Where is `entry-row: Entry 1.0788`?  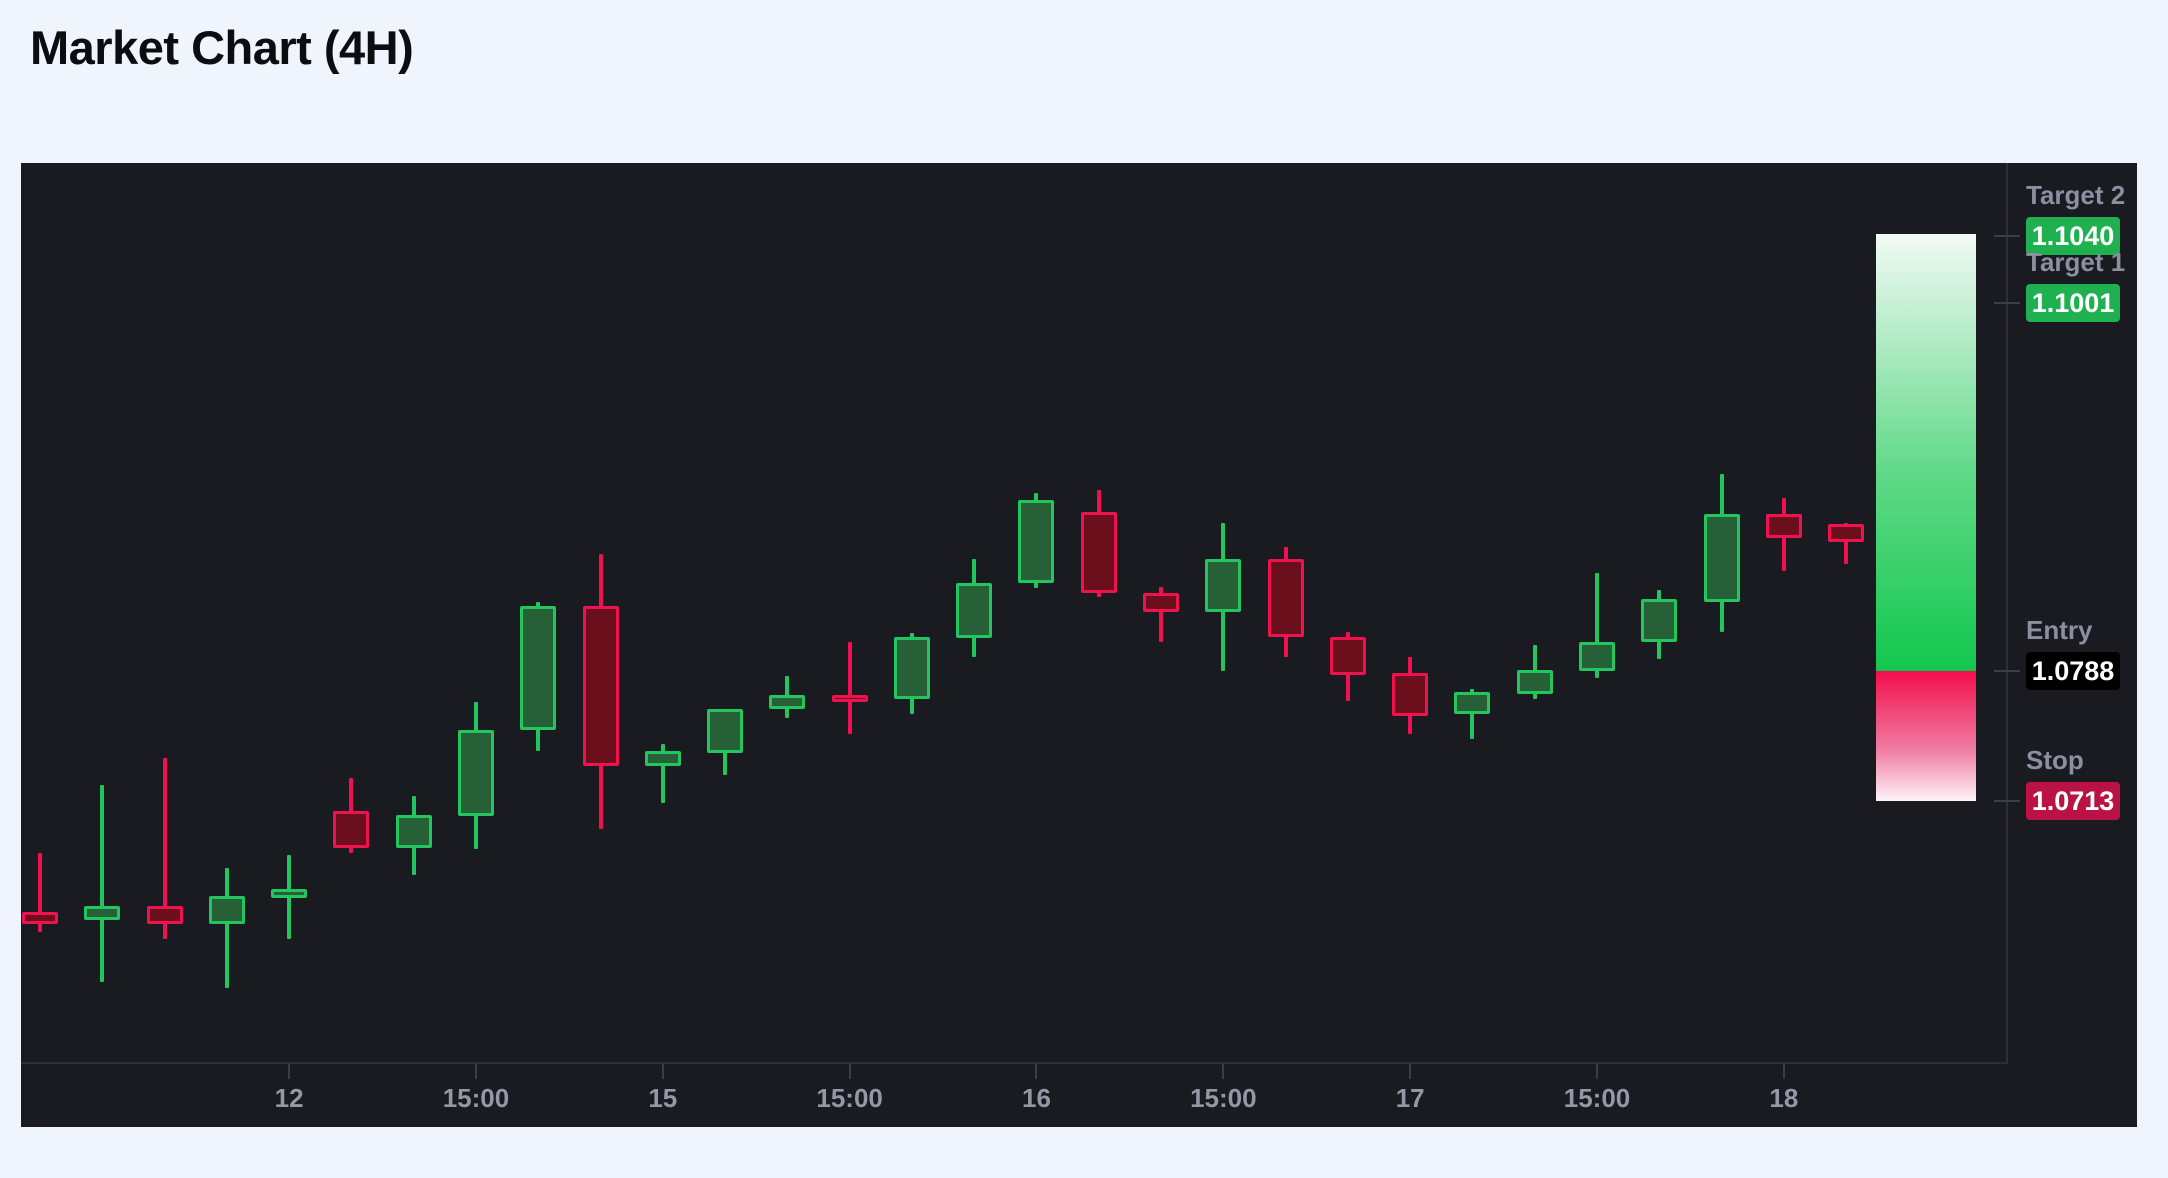
entry-row: Entry 1.0788 is located at coordinates (2082, 653).